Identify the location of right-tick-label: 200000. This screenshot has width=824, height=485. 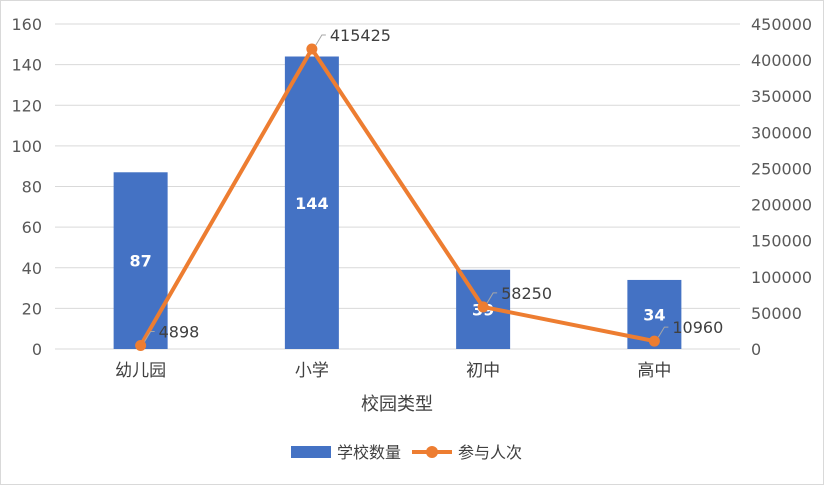
(781, 205).